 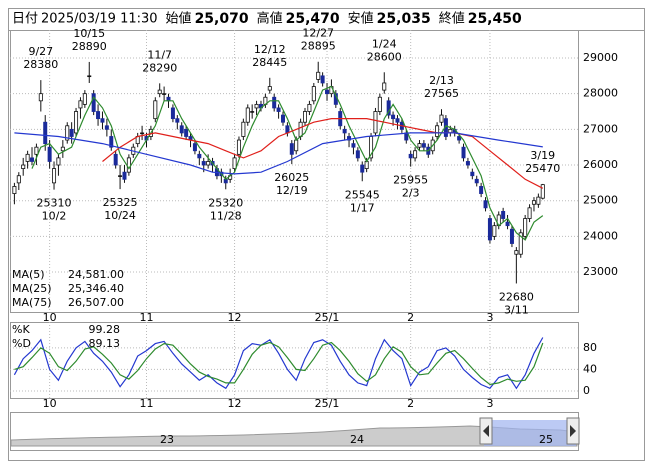 What do you see at coordinates (40, 51) in the screenshot?
I see `annotation-date: 9/27` at bounding box center [40, 51].